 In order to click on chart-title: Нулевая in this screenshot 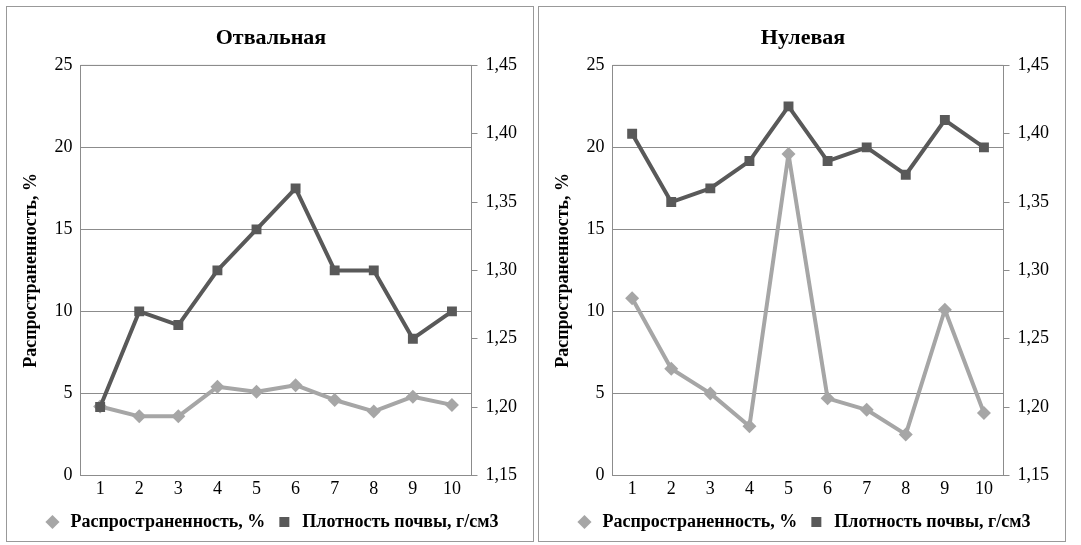, I will do `click(803, 36)`.